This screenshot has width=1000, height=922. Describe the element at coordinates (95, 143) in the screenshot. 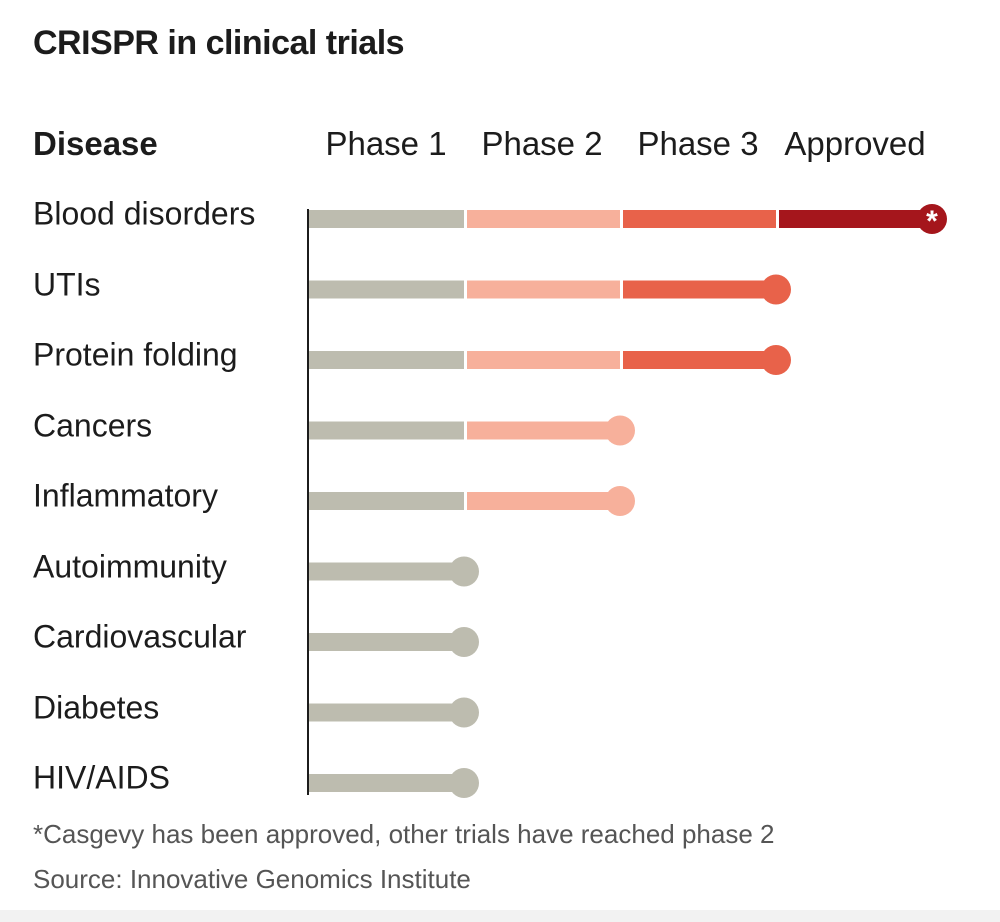

I see `disease-column-header: Disease` at that location.